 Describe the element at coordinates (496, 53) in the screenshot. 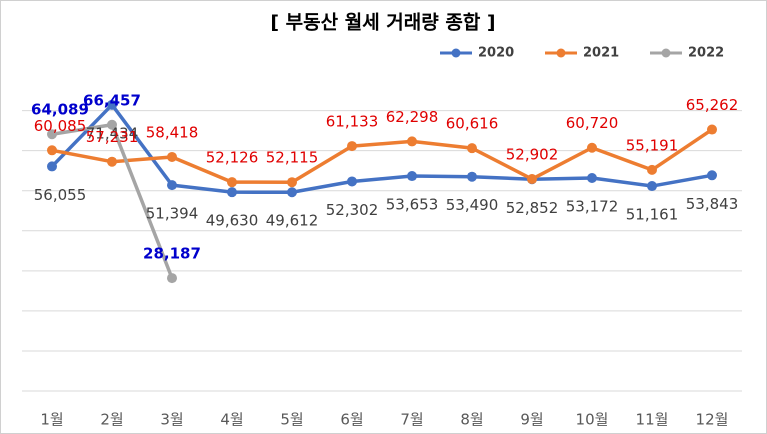

I see `legend-label: 2020` at that location.